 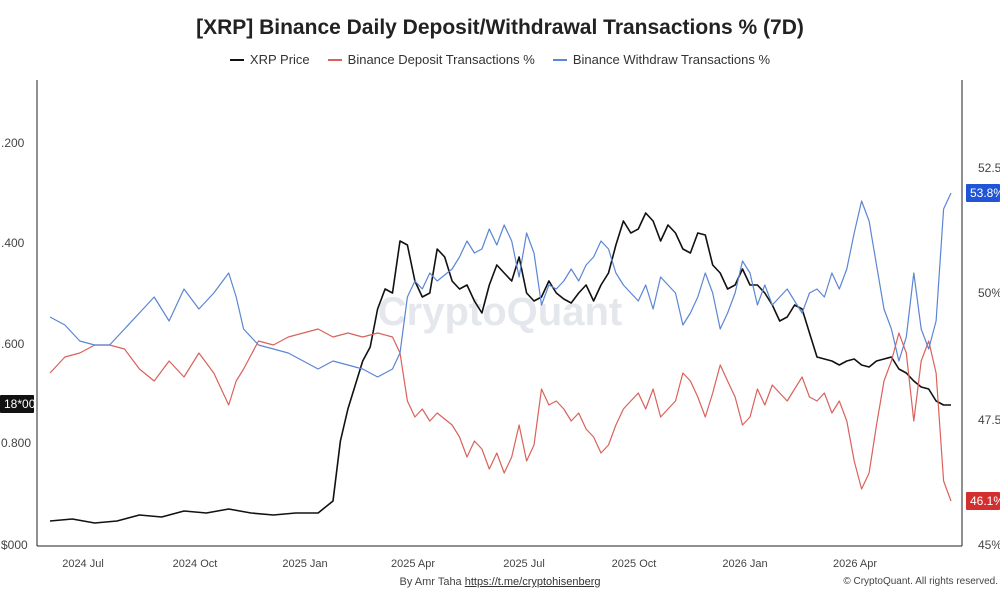 What do you see at coordinates (195, 564) in the screenshot?
I see `x-tick-label: 2024 Oct` at bounding box center [195, 564].